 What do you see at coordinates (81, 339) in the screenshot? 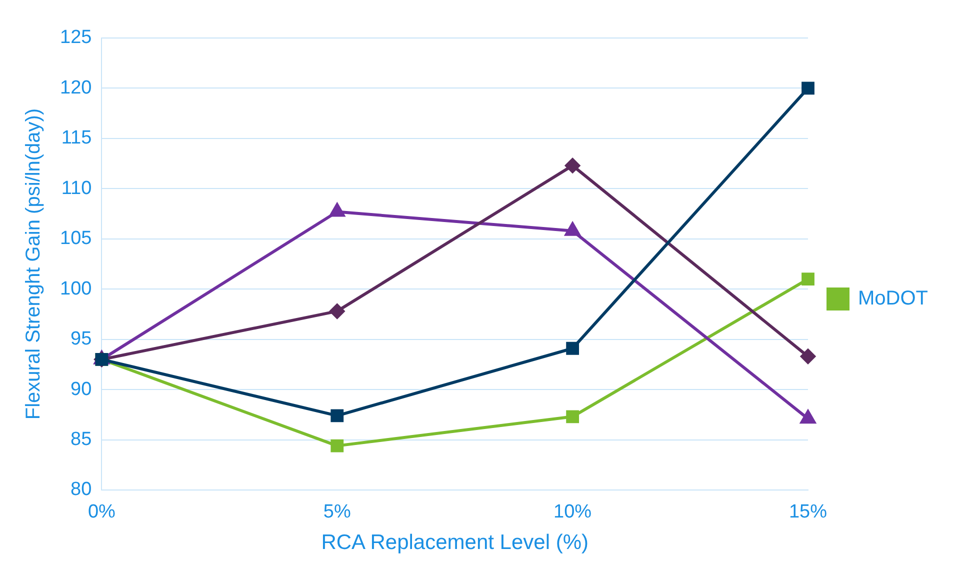
I see `y-tick-label: 95` at bounding box center [81, 339].